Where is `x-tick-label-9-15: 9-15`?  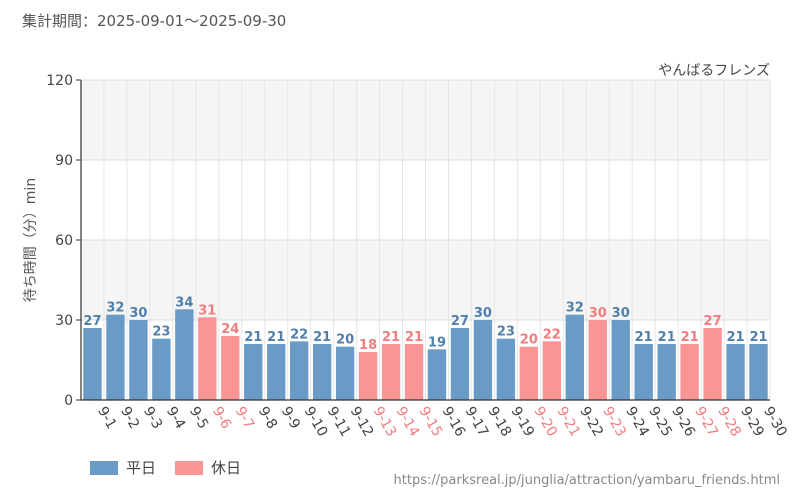
x-tick-label-9-15: 9-15 is located at coordinates (431, 422).